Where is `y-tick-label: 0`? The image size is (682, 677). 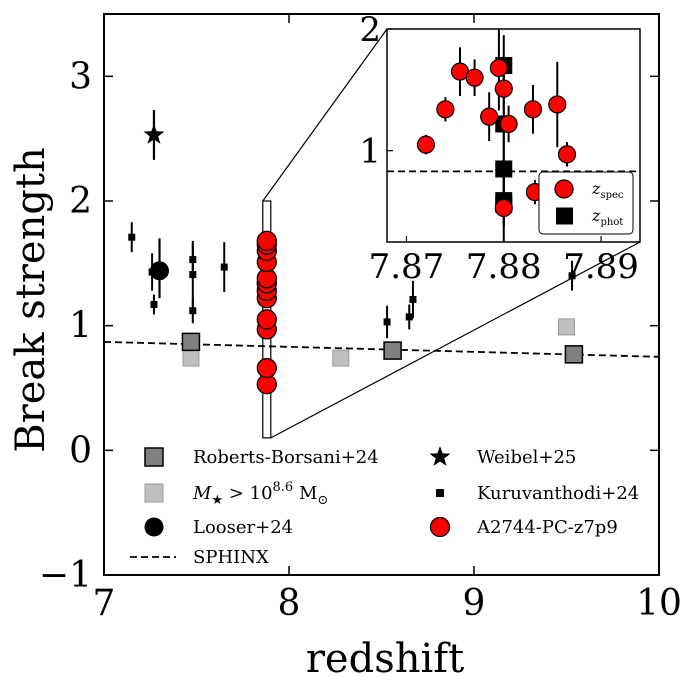
y-tick-label: 0 is located at coordinates (80, 450).